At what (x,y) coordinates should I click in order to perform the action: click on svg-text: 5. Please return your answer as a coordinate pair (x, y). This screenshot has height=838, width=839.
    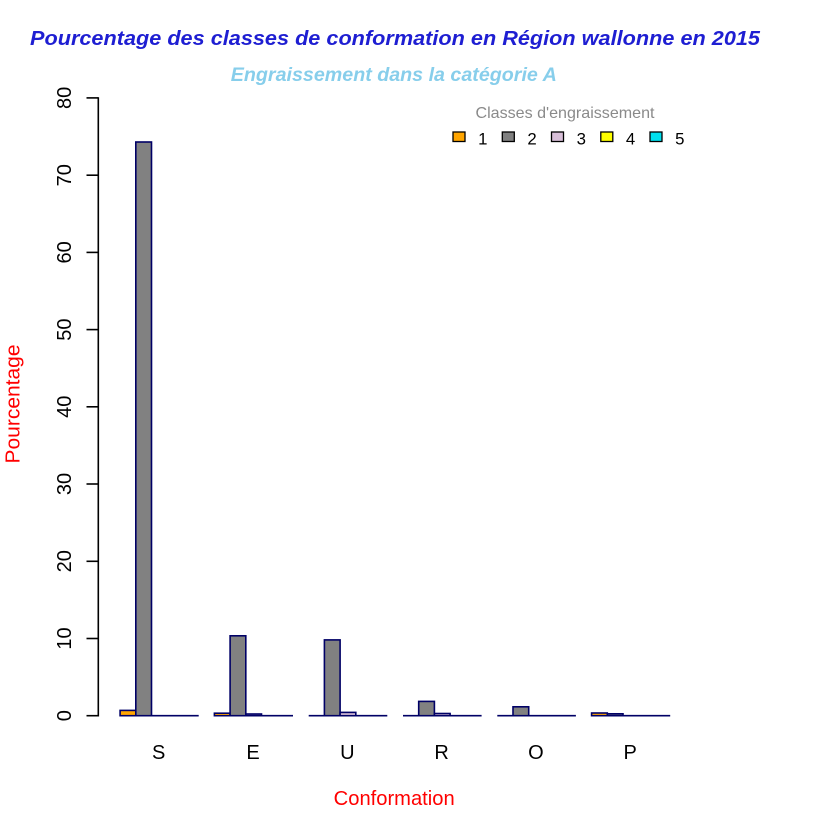
    Looking at the image, I should click on (679, 139).